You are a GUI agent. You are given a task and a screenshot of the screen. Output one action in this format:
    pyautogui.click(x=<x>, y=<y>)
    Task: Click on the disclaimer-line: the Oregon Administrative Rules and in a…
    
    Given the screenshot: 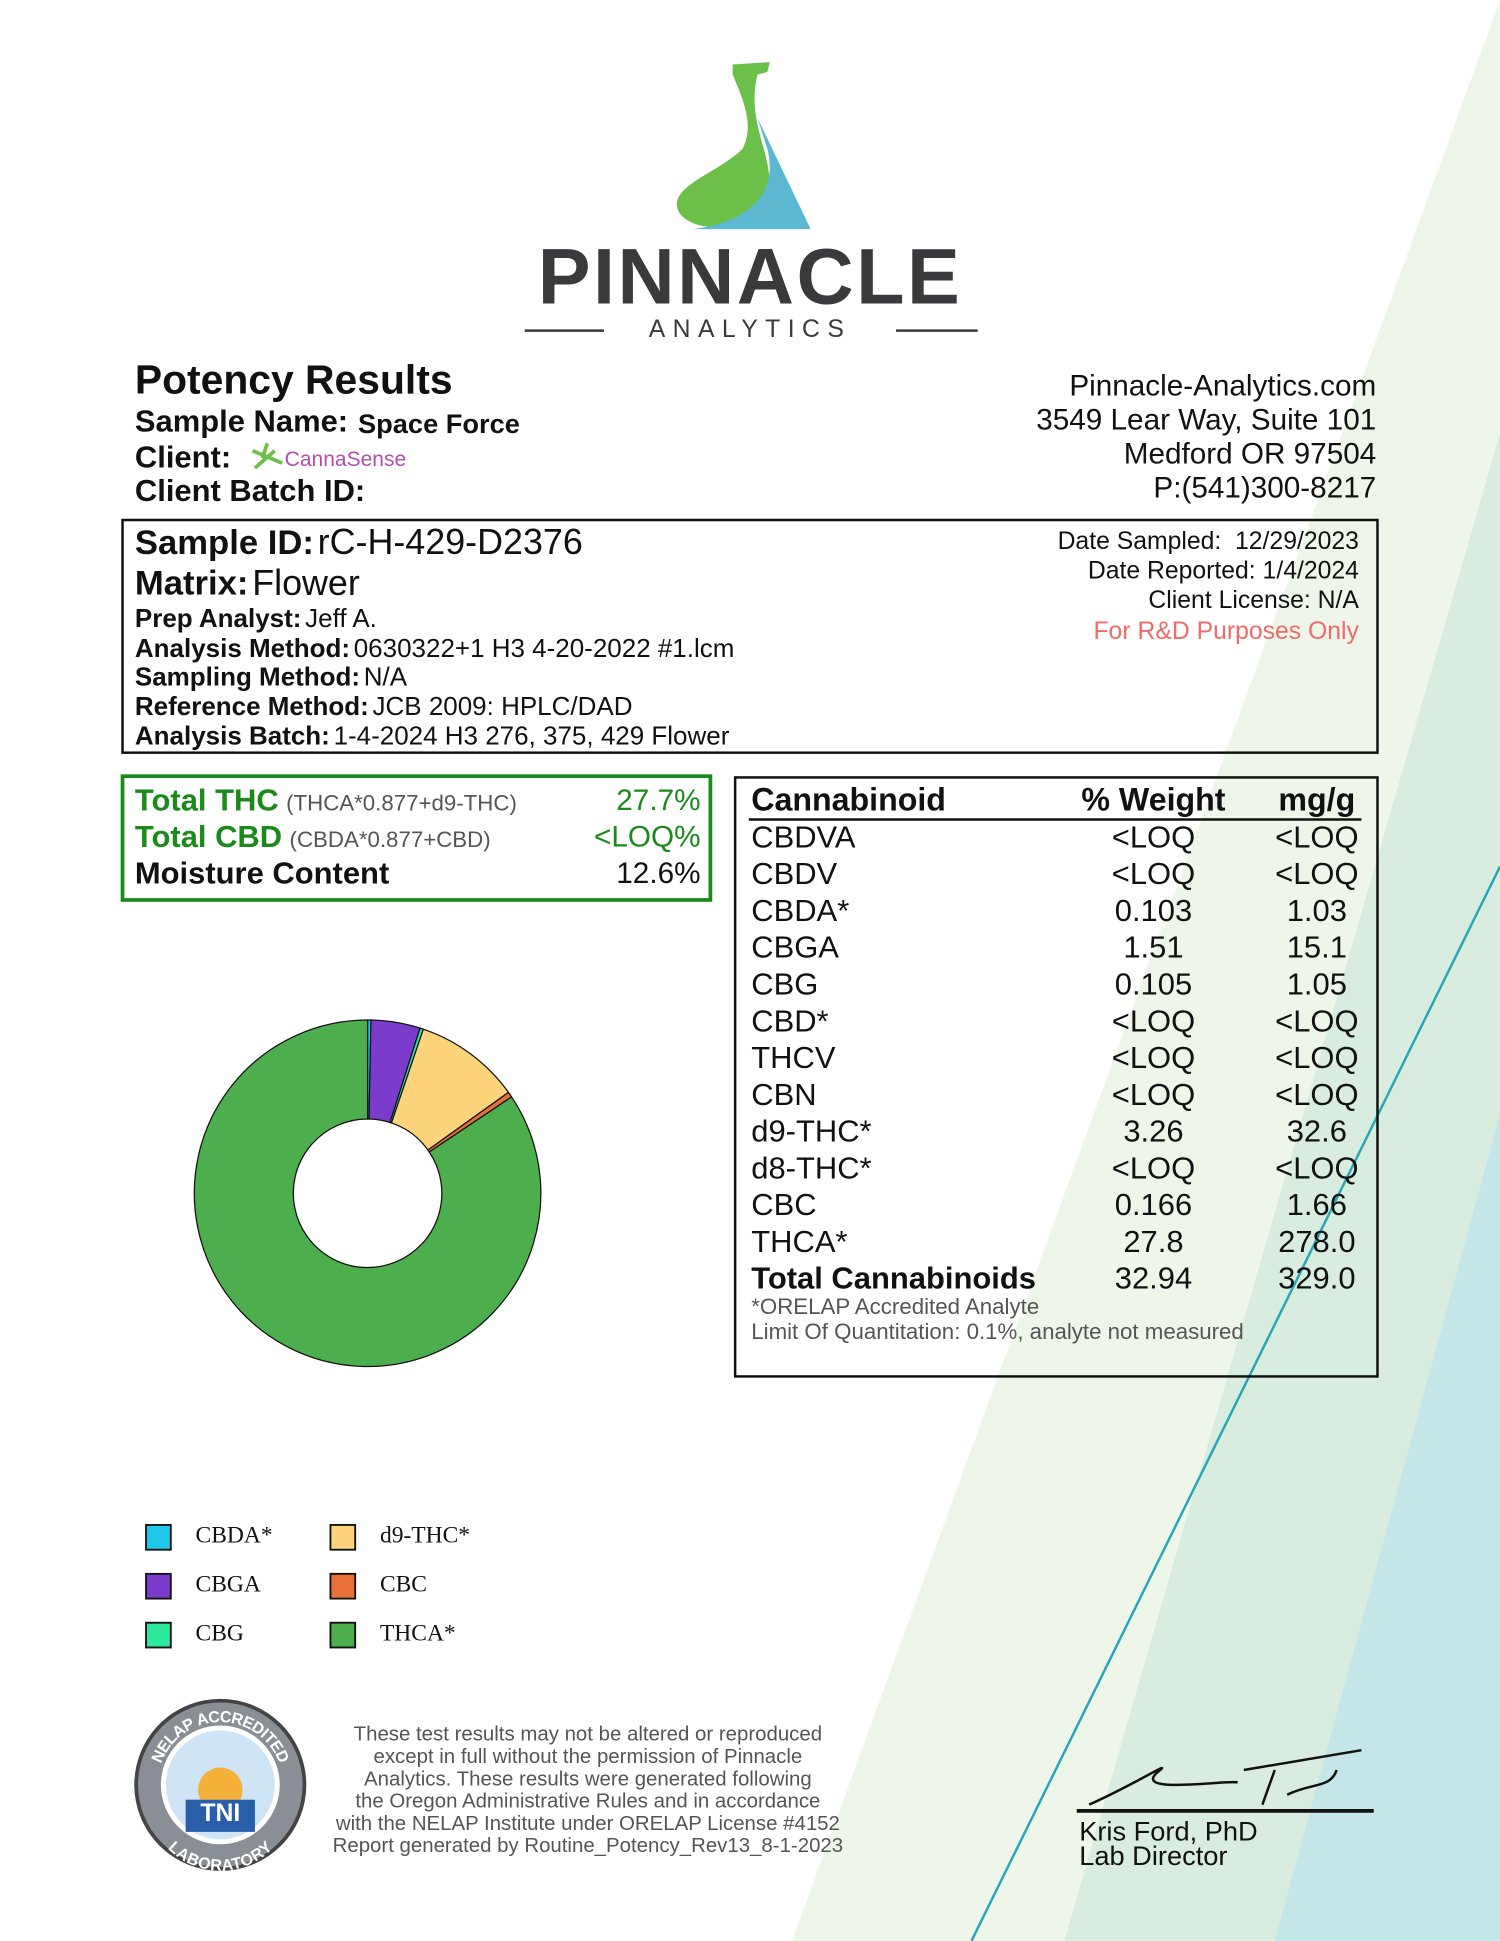 What is the action you would take?
    pyautogui.click(x=587, y=1802)
    